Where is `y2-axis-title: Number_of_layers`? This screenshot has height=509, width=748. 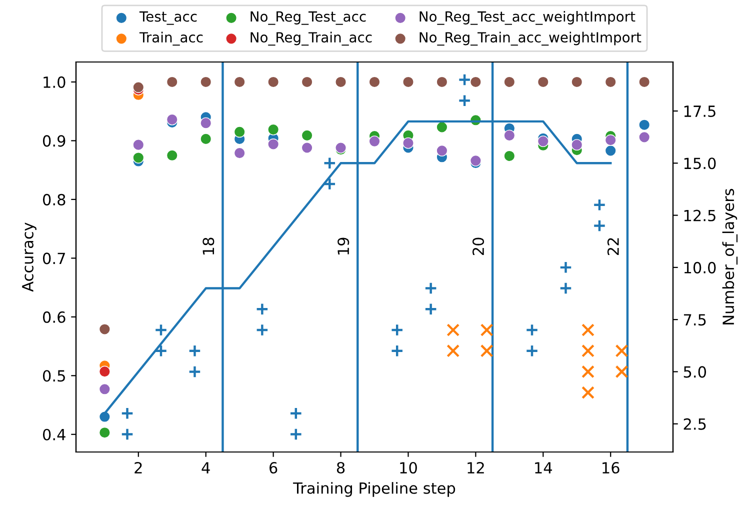 y2-axis-title: Number_of_layers is located at coordinates (730, 256).